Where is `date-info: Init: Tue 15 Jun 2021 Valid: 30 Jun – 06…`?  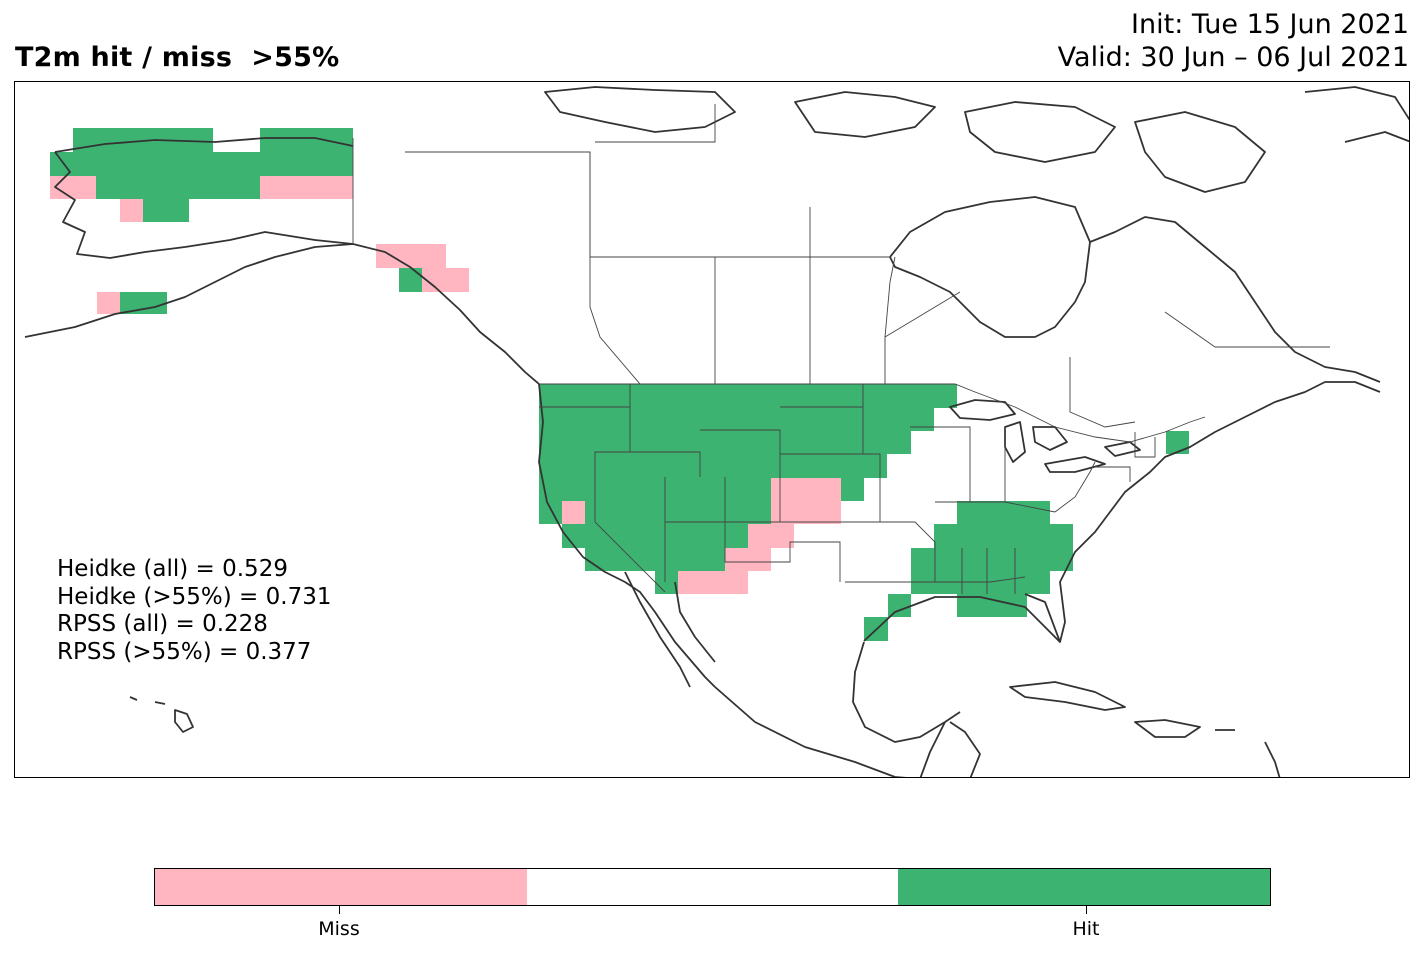
date-info: Init: Tue 15 Jun 2021 Valid: 30 Jun – 06… is located at coordinates (1233, 41).